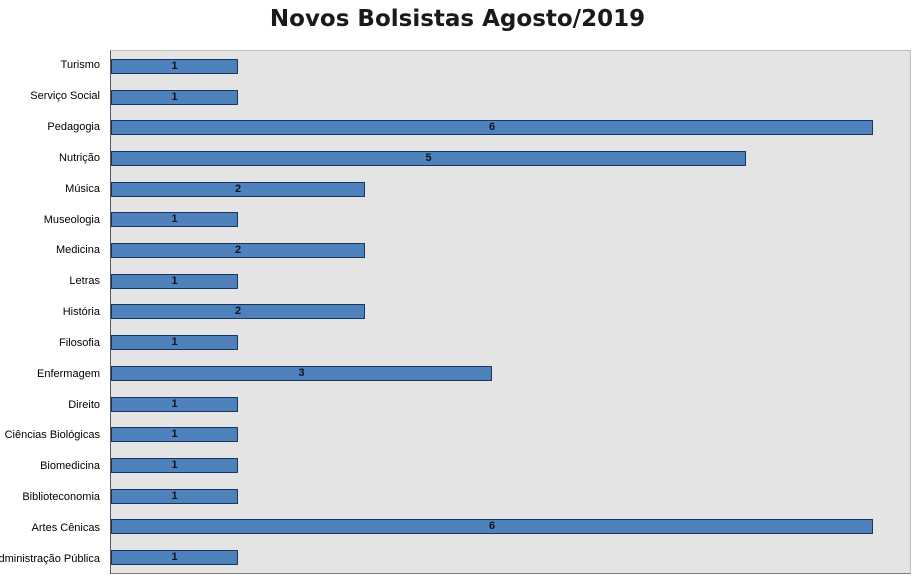 This screenshot has height=581, width=915. I want to click on category-label: Museologia, so click(71, 219).